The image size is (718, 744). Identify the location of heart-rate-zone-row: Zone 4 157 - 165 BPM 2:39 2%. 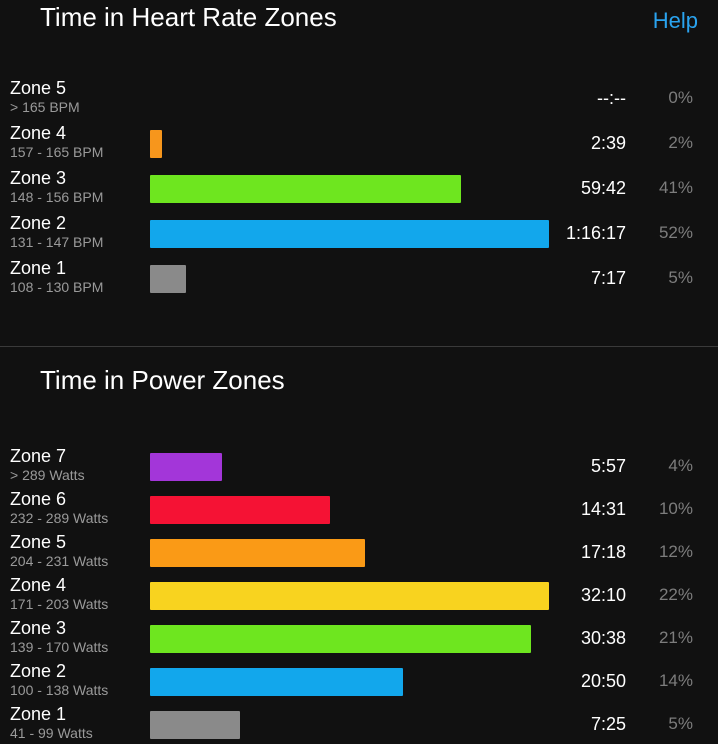
(359, 143).